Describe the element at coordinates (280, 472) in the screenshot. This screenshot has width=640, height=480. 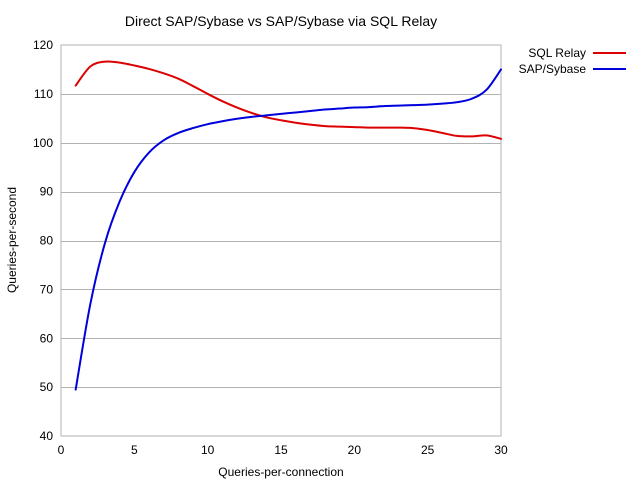
I see `x-axis-title: Queries-per-connection` at that location.